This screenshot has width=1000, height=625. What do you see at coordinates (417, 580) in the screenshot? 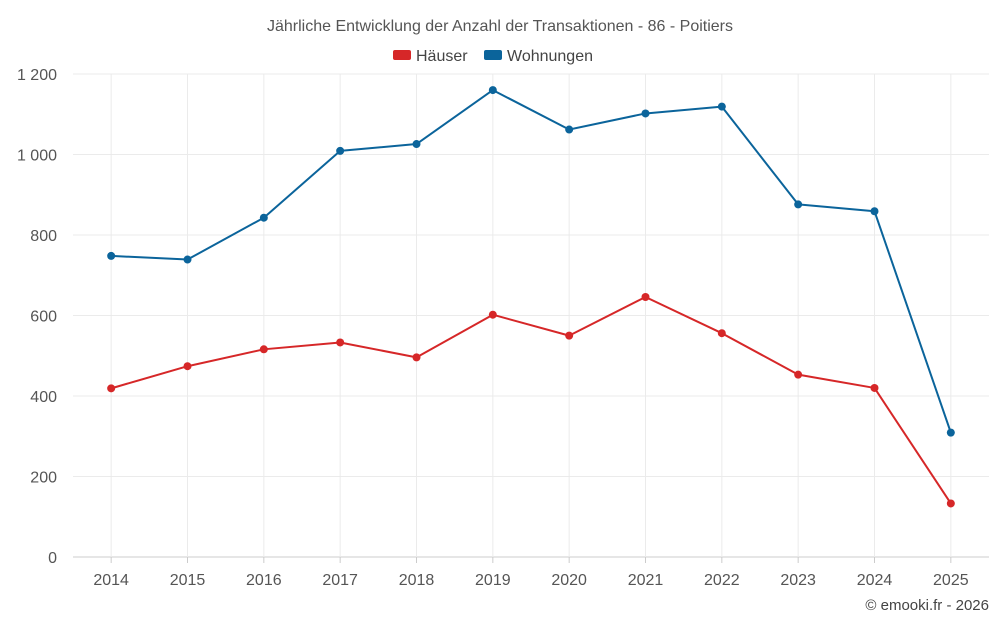
I see `x-tick-label: 2018` at bounding box center [417, 580].